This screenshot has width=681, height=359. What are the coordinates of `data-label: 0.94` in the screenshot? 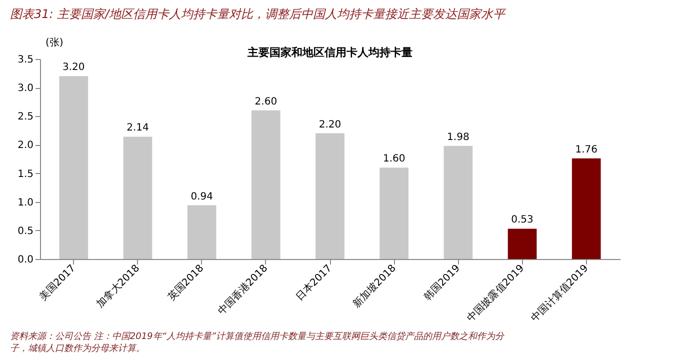 It's located at (201, 196).